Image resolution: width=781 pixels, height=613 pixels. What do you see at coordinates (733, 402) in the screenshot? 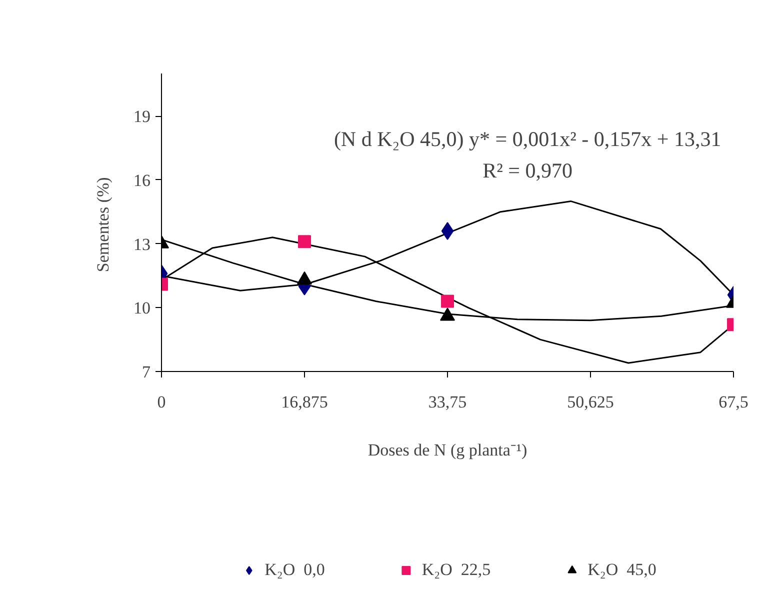
I see `x-tick-label: 67,5` at bounding box center [733, 402].